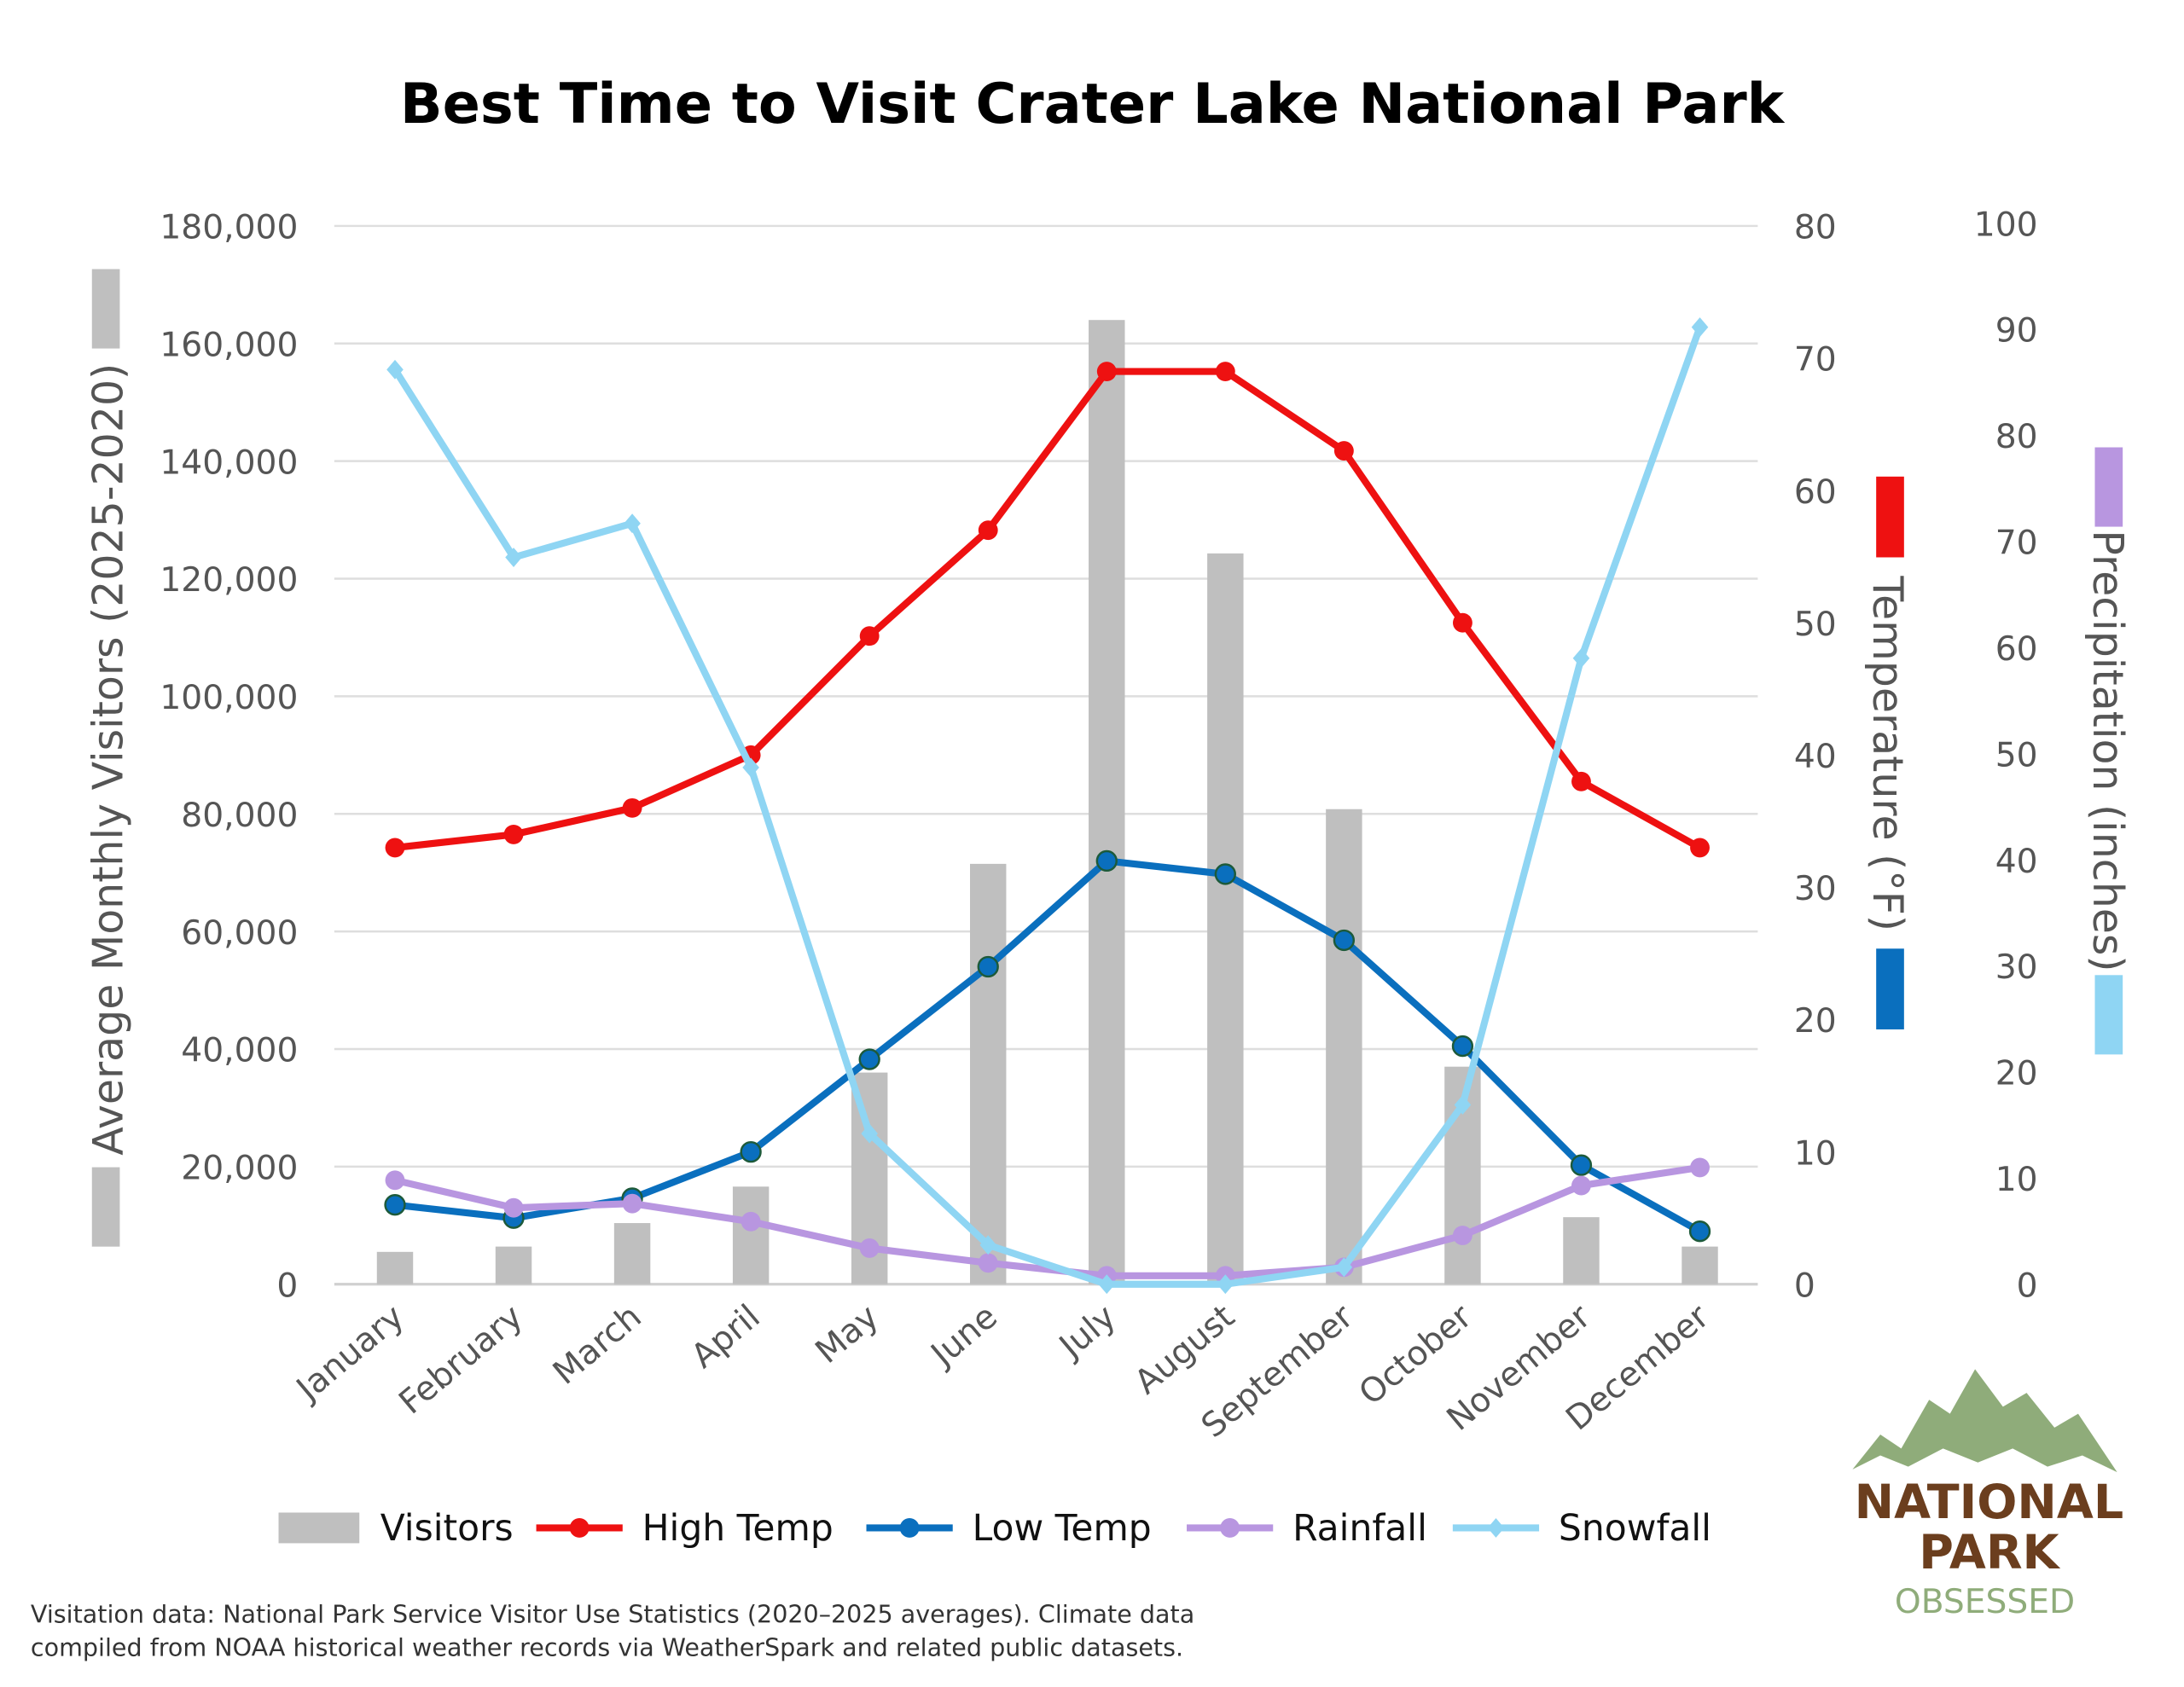  I want to click on x-label-july: July, so click(1088, 1332).